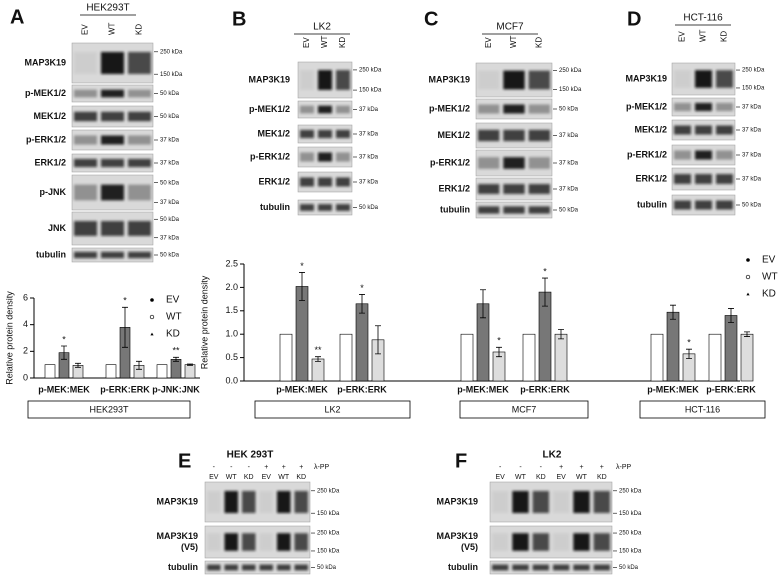 Image resolution: width=778 pixels, height=581 pixels. Describe the element at coordinates (25, 351) in the screenshot. I see `y-tick-label: 2` at that location.